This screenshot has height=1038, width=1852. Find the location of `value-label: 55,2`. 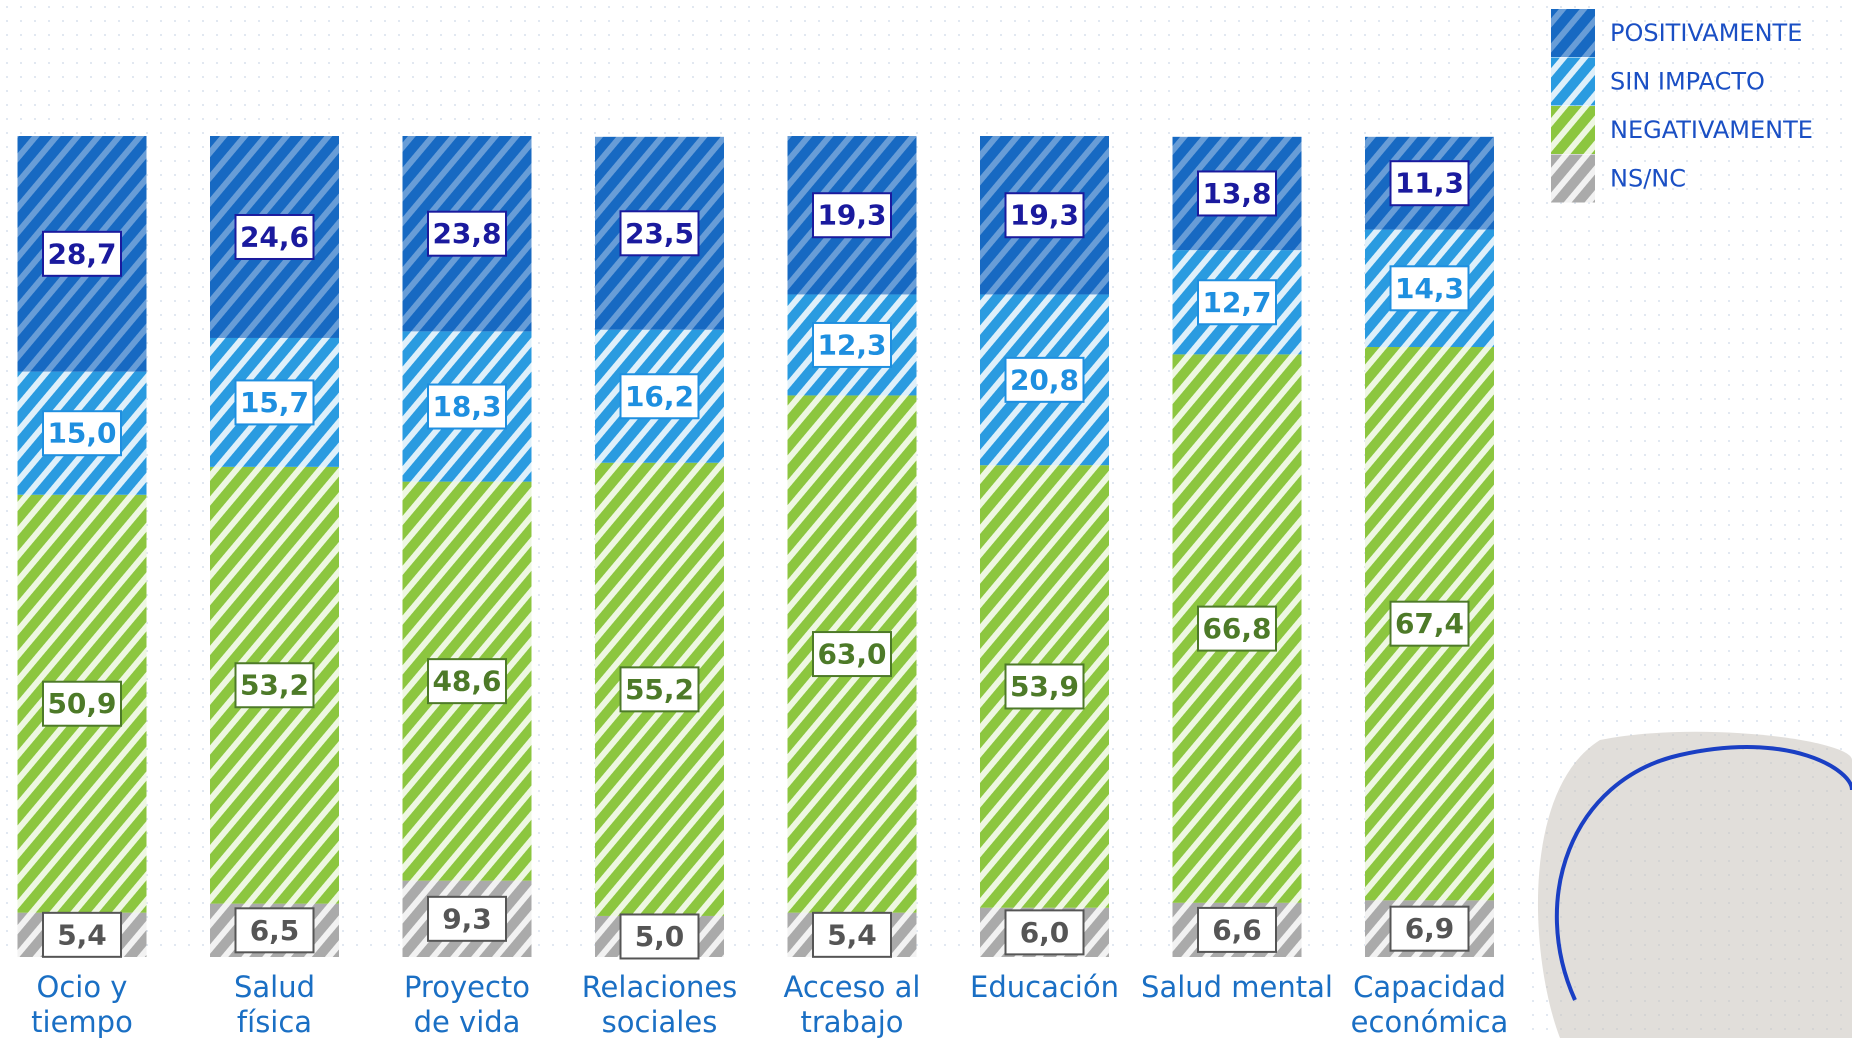

value-label: 55,2 is located at coordinates (659, 689).